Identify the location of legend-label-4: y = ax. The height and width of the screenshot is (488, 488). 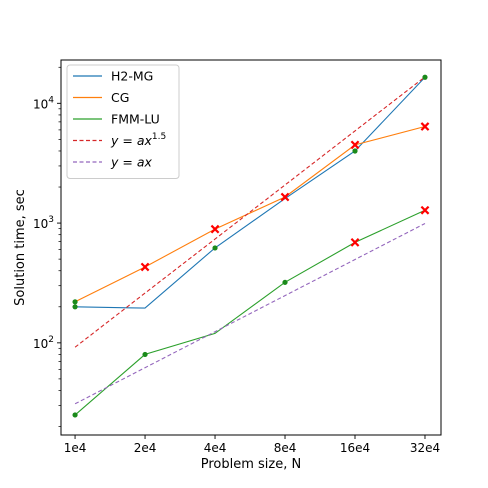
(131, 162).